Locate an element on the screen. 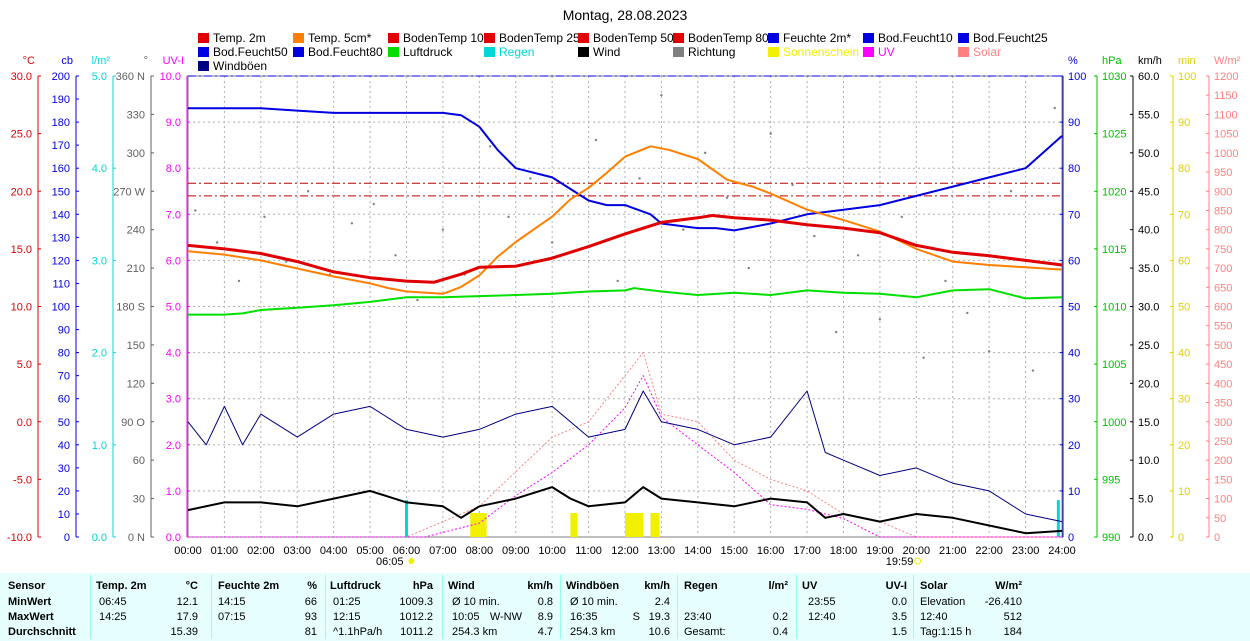 This screenshot has width=1250, height=641. dir-tick-label: 240 is located at coordinates (136, 231).